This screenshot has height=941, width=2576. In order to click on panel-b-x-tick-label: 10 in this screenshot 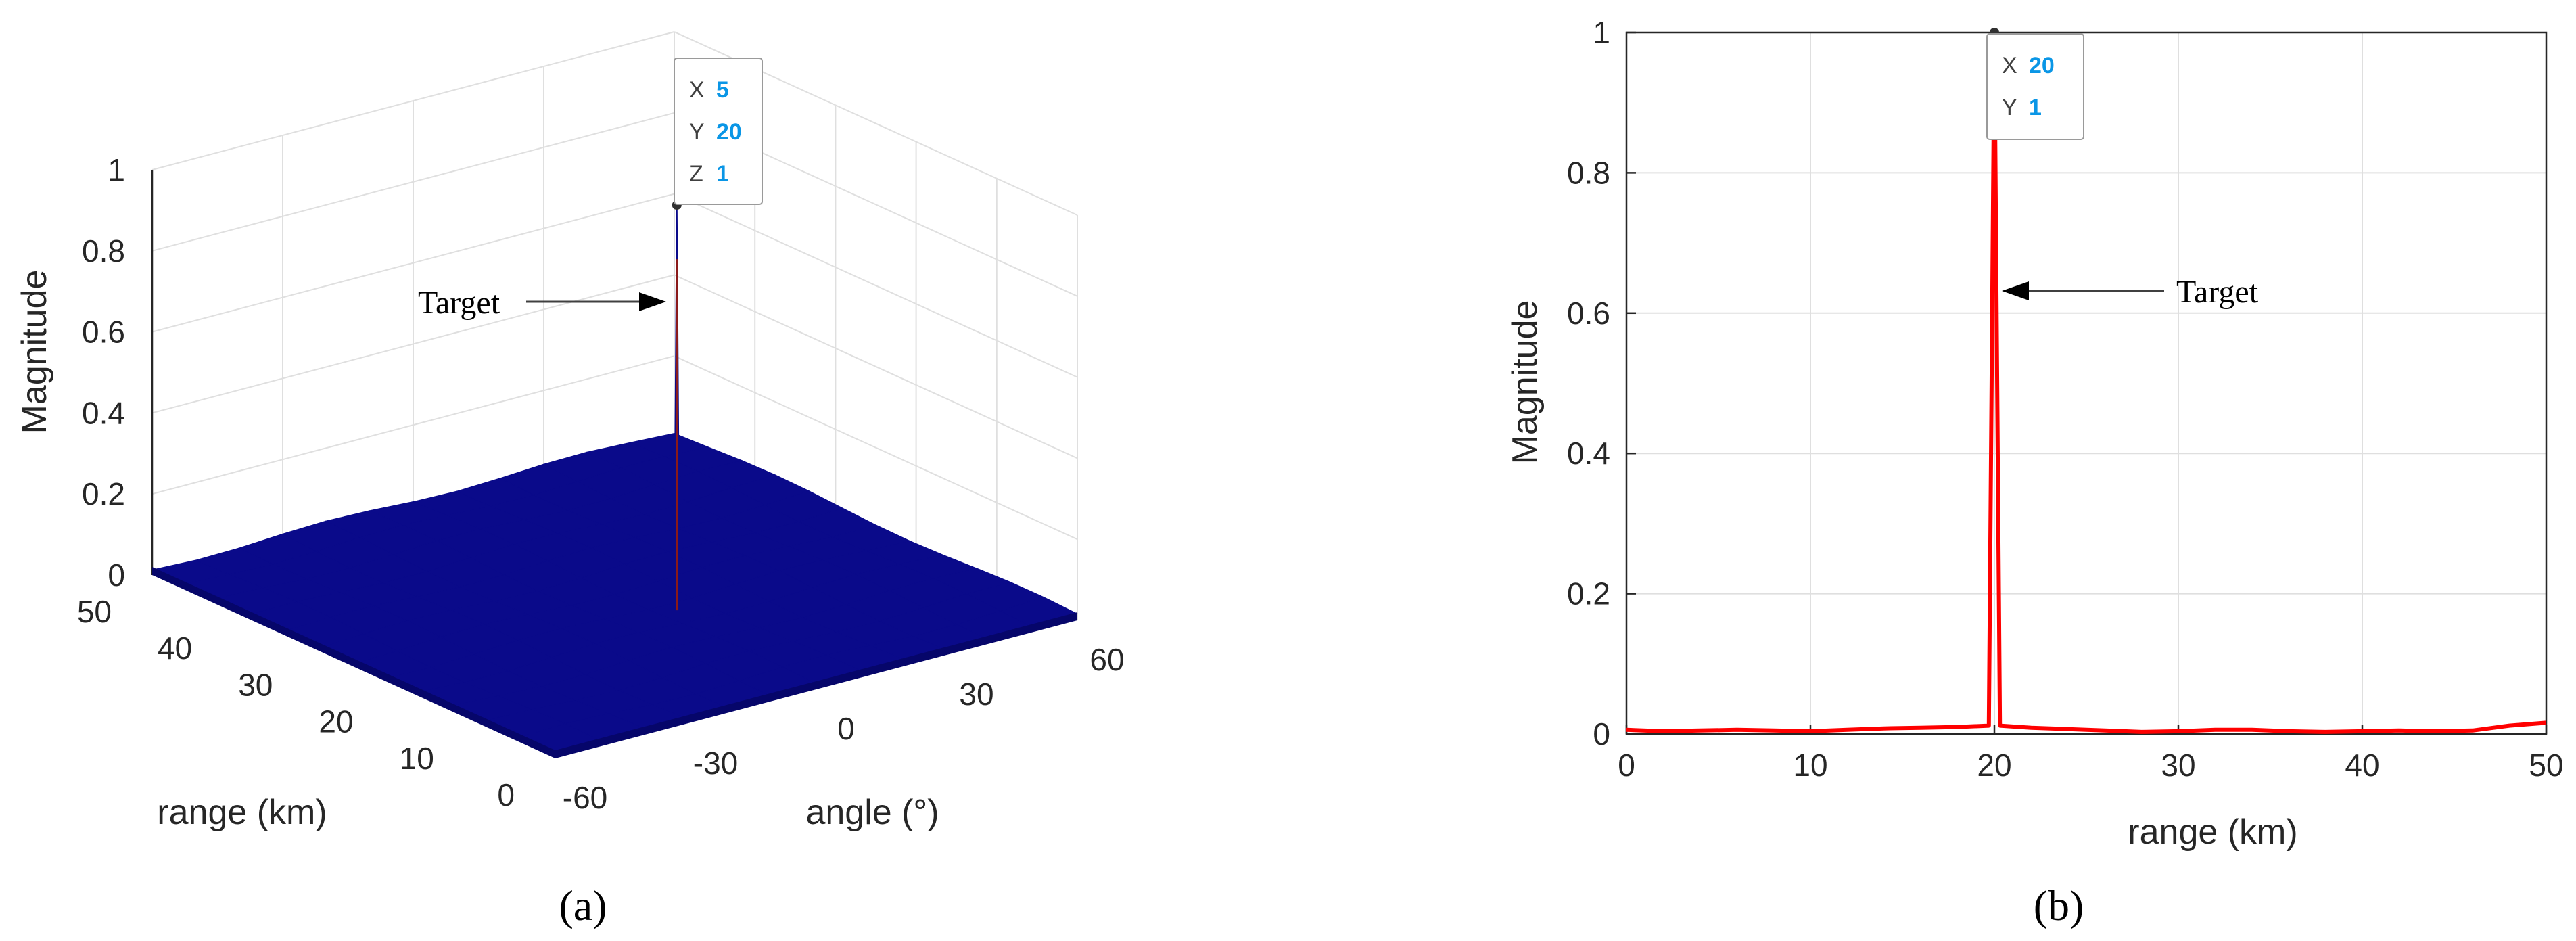, I will do `click(1810, 766)`.